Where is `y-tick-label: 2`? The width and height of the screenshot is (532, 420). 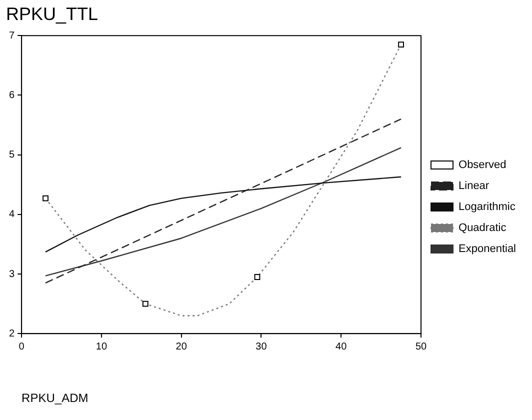 y-tick-label: 2 is located at coordinates (12, 334).